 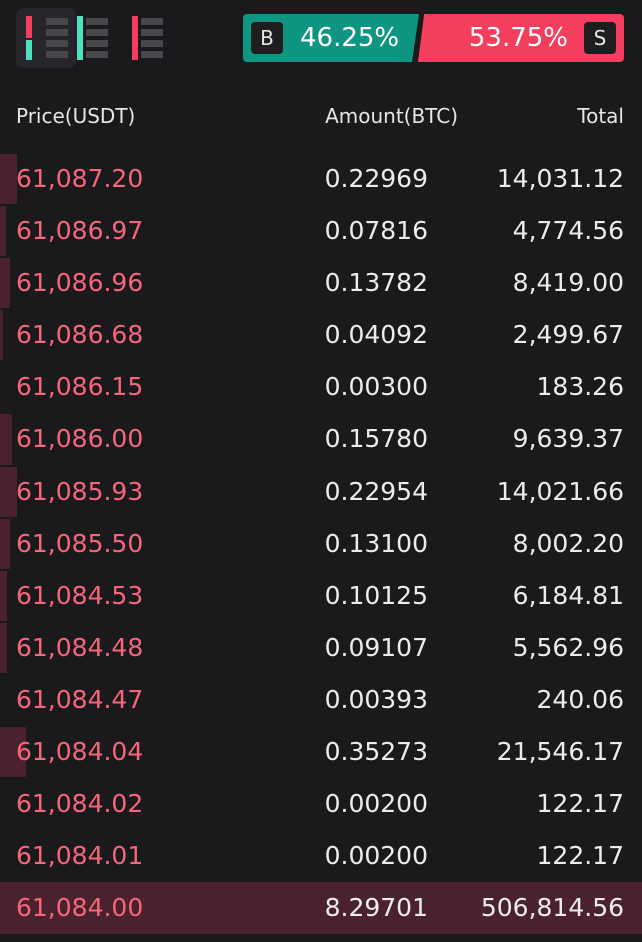 I want to click on amount-cell: 0.22954, so click(x=376, y=491).